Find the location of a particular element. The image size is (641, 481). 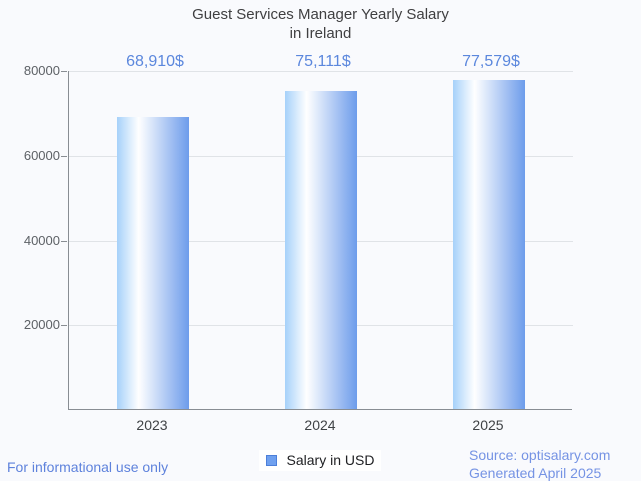

value-label-2023: 68,910$ is located at coordinates (155, 61).